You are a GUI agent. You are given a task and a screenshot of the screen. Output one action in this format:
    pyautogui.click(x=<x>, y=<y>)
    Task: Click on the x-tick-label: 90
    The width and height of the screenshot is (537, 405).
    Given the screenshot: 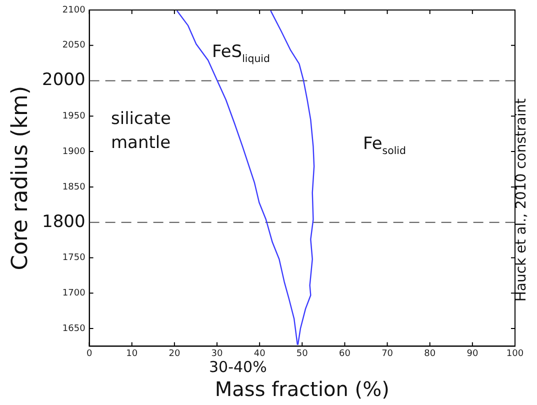 What is the action you would take?
    pyautogui.click(x=472, y=353)
    